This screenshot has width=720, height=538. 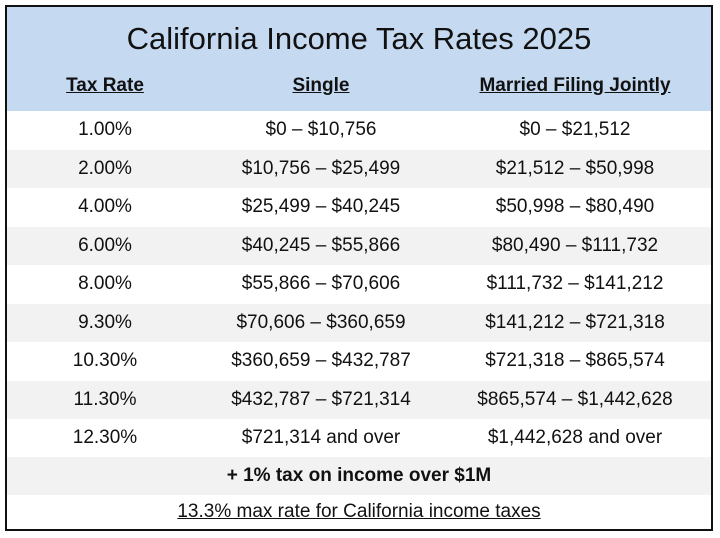 I want to click on tax-rate-cell: 4.00%, so click(x=105, y=207).